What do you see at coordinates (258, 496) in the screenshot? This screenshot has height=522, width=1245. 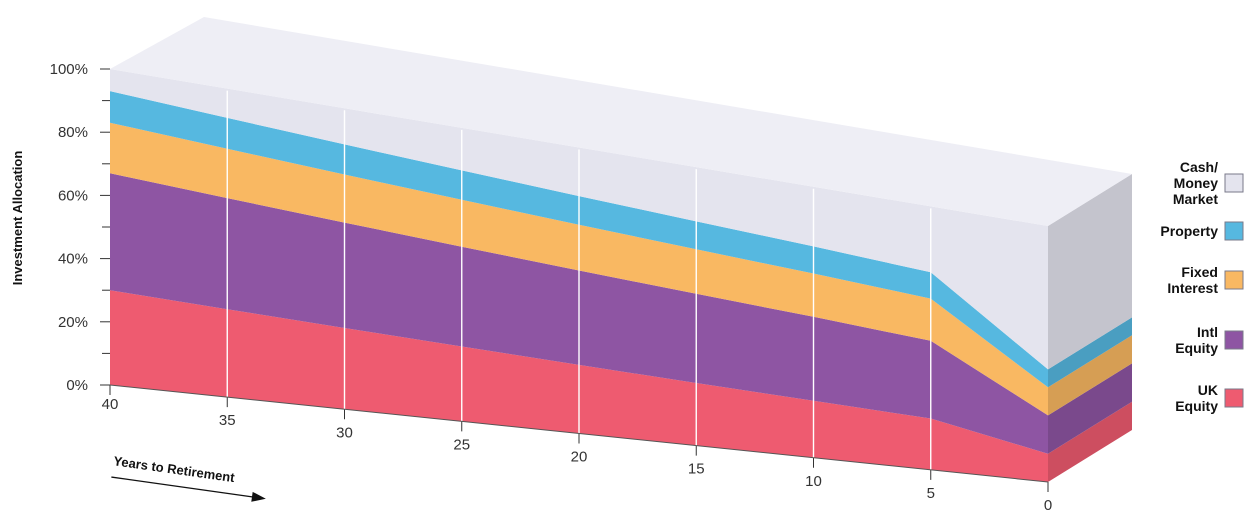 I see `x-axis-arrow-head` at bounding box center [258, 496].